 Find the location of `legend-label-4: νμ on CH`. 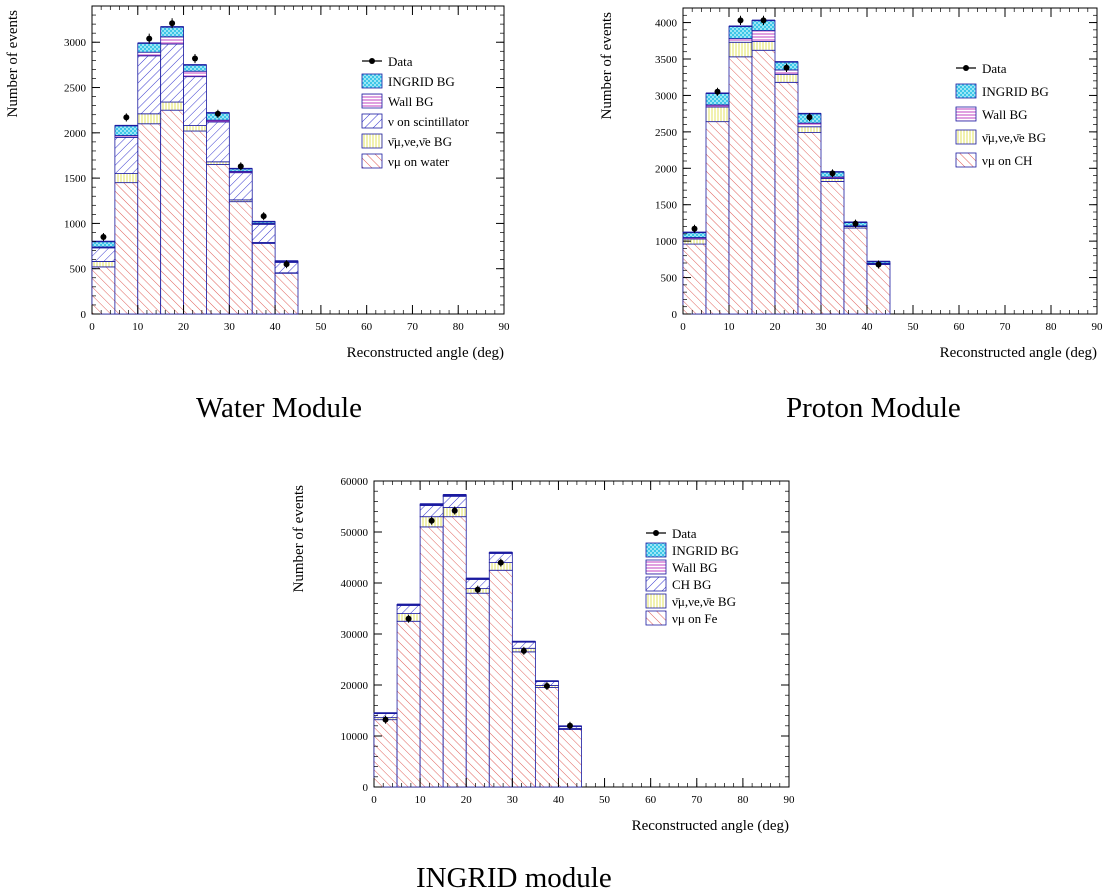

legend-label-4: νμ on CH is located at coordinates (1007, 160).